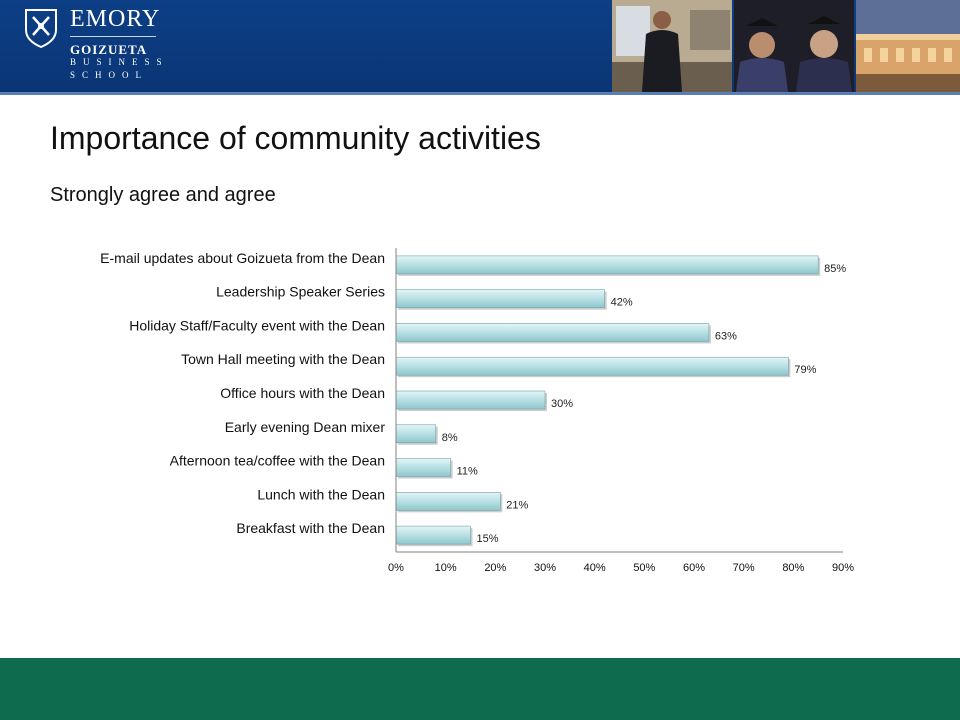  Describe the element at coordinates (480, 93) in the screenshot. I see `header-divider-line` at that location.